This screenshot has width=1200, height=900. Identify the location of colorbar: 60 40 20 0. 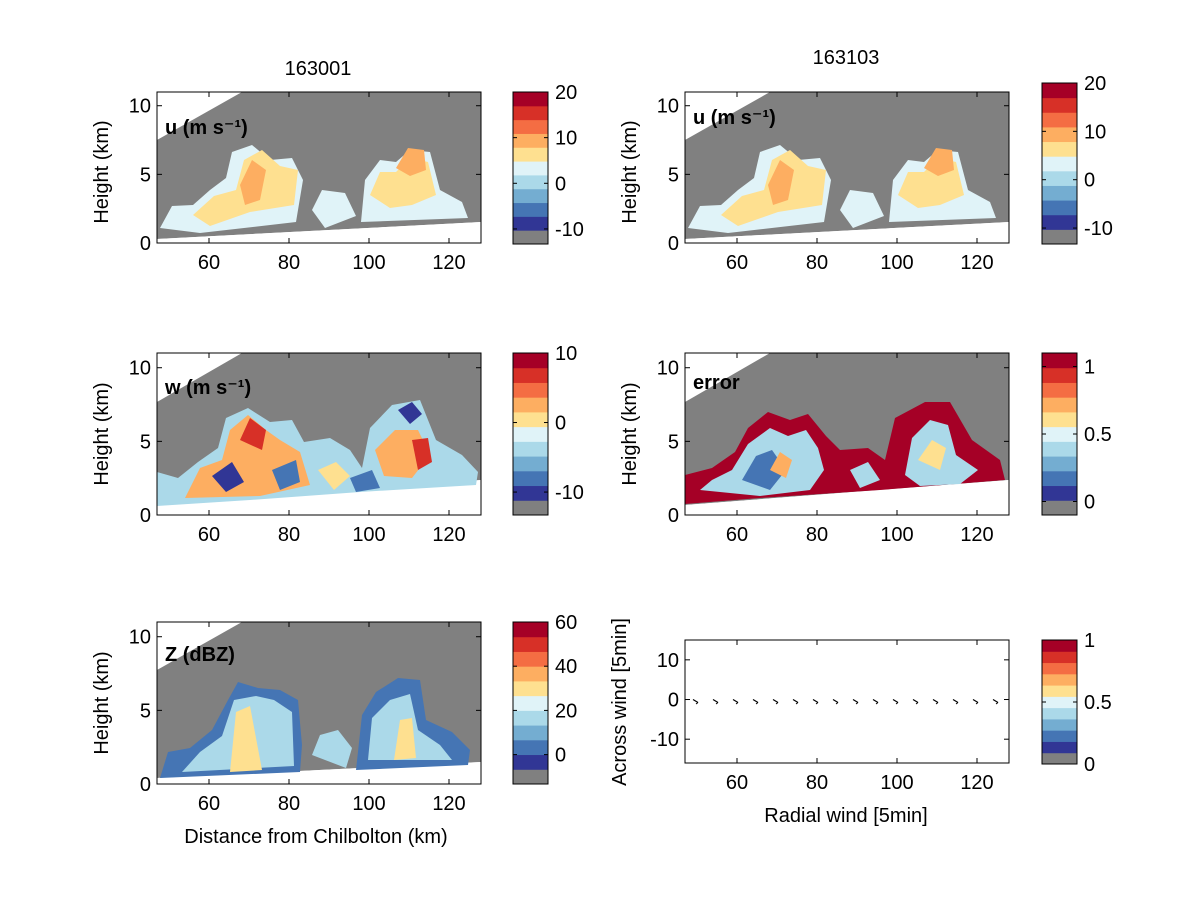
(544, 698).